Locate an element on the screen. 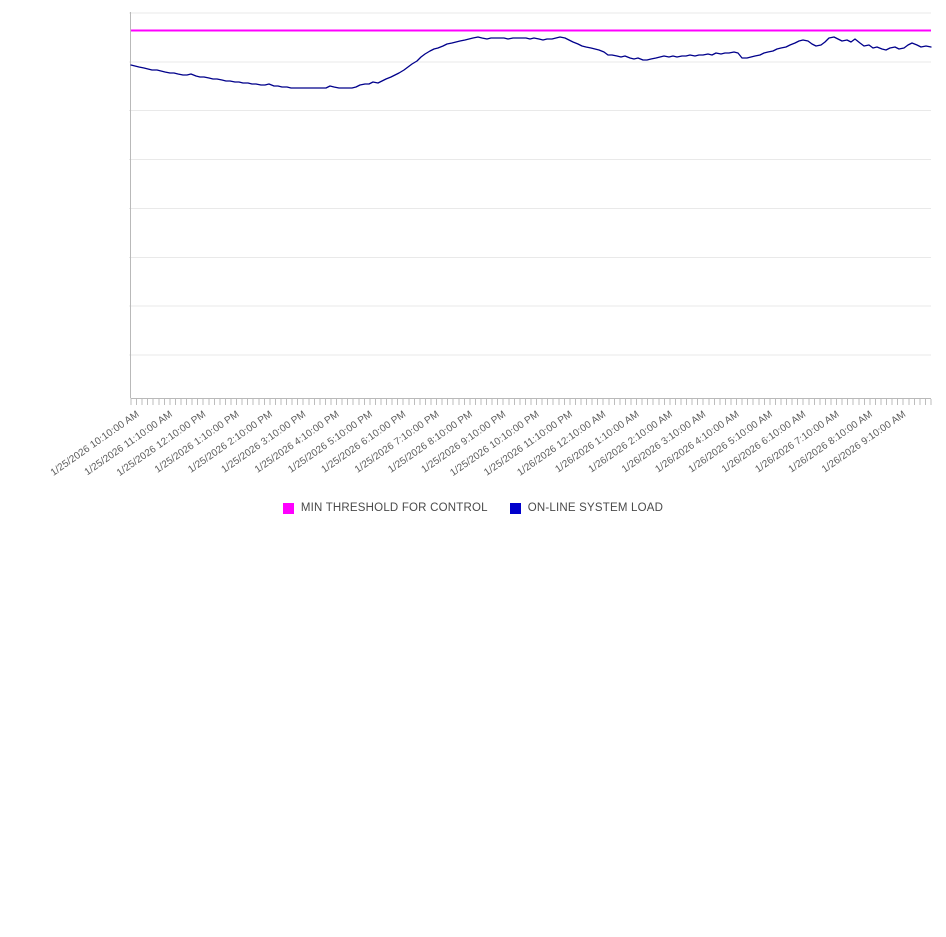 The width and height of the screenshot is (946, 937). legend-entry: ON-LINE SYSTEM LOAD is located at coordinates (586, 508).